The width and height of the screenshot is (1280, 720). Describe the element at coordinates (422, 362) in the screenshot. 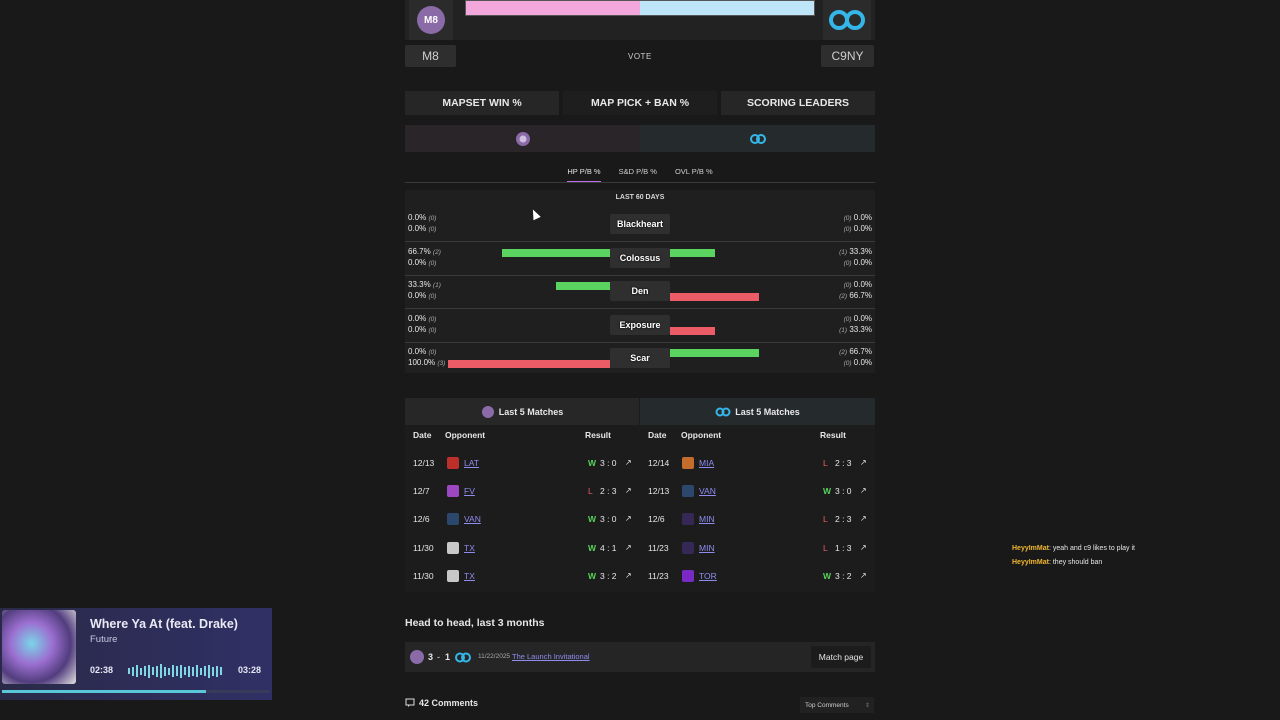

I see `team-a-ban-stat-value: 100.0%` at that location.